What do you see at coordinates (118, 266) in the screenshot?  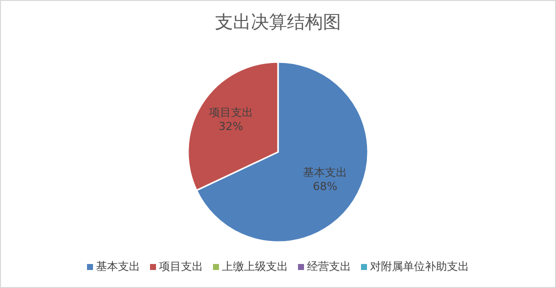 I see `legend-label: 基本支出` at bounding box center [118, 266].